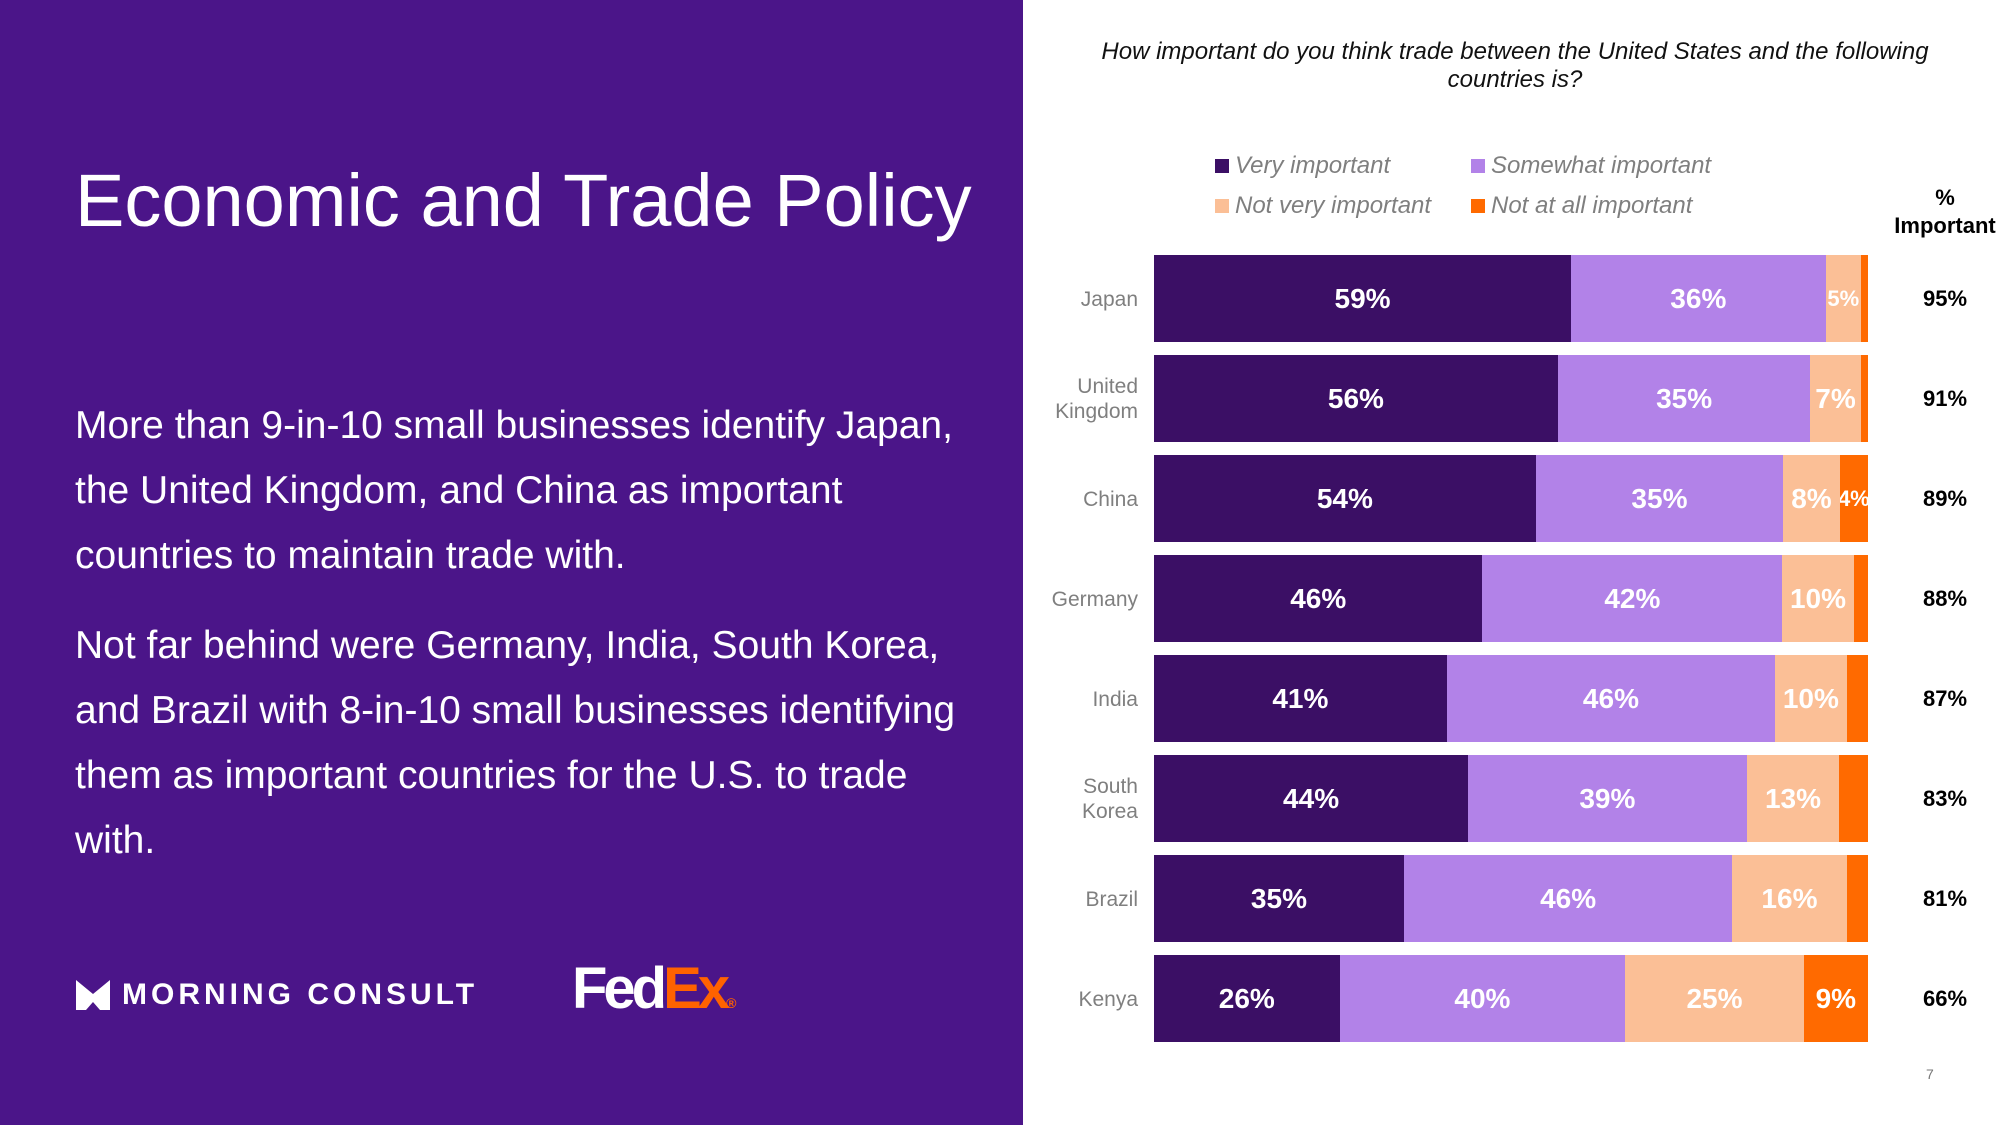  What do you see at coordinates (523, 200) in the screenshot?
I see `slide-title: Economic and Trade Policy` at bounding box center [523, 200].